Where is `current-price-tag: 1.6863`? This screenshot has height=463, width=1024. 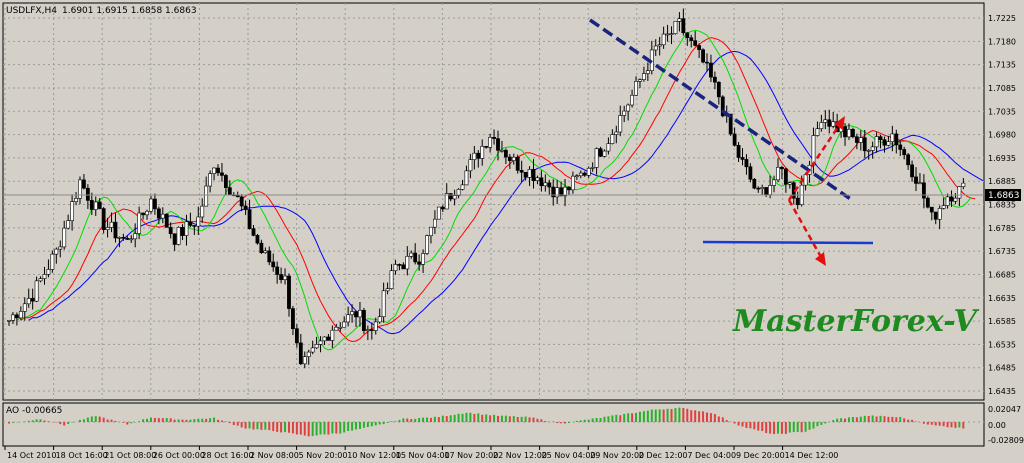
current-price-tag: 1.6863 is located at coordinates (1003, 195).